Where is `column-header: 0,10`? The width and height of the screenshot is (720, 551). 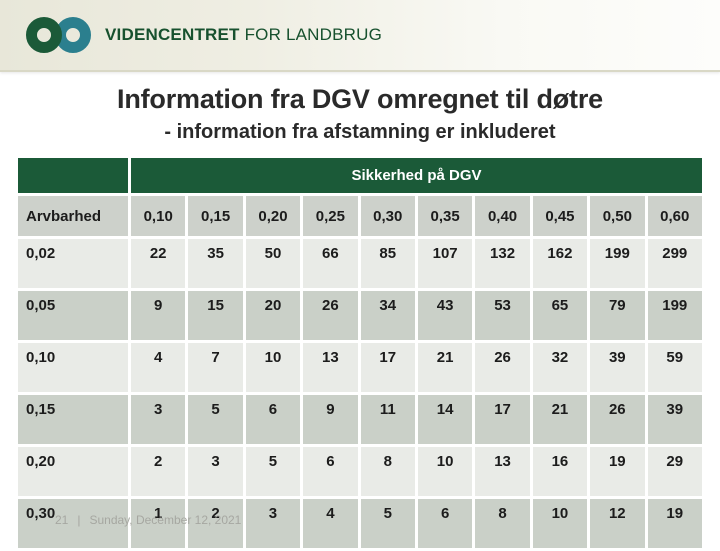
column-header: 0,10 is located at coordinates (158, 216).